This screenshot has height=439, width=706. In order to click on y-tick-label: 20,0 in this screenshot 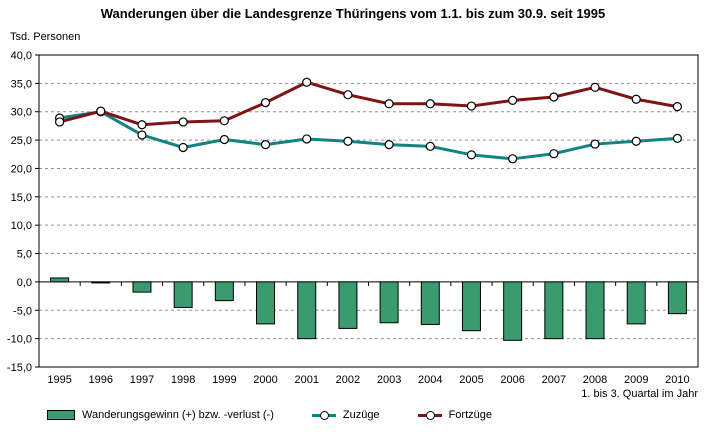, I will do `click(21, 169)`.